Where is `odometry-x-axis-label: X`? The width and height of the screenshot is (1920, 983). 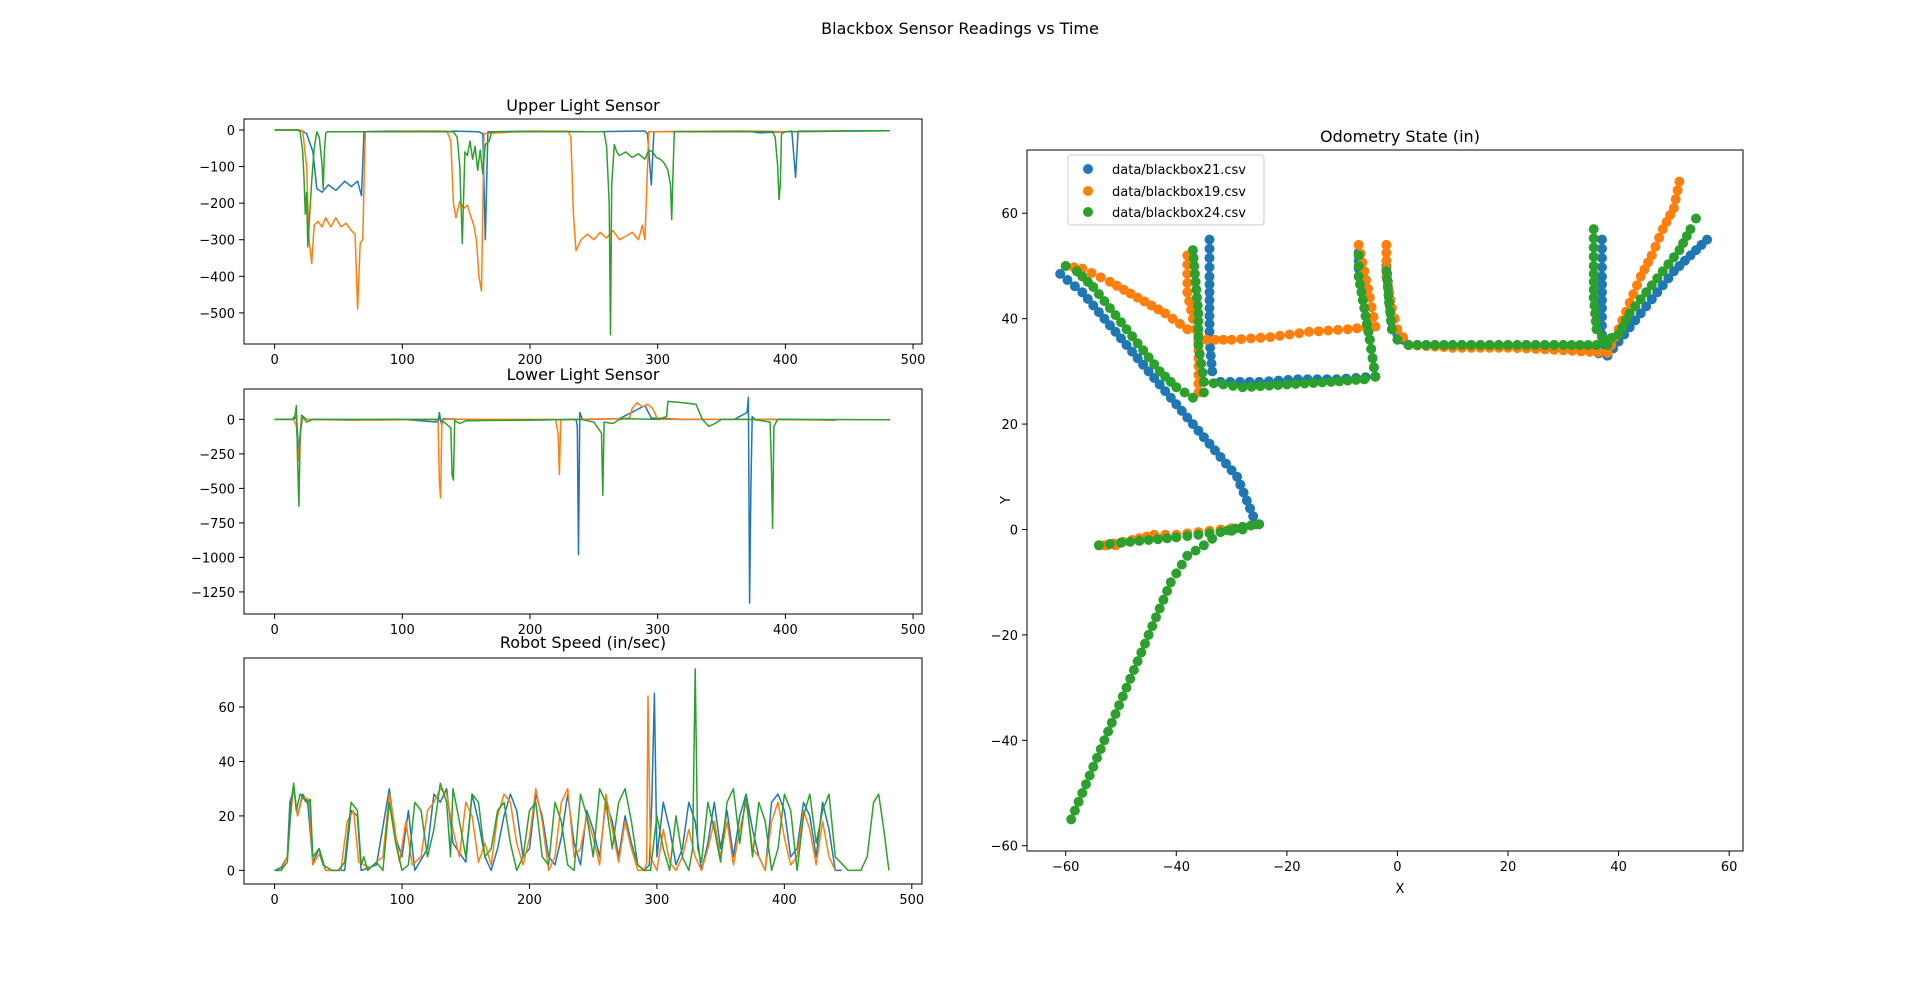 odometry-x-axis-label: X is located at coordinates (1400, 889).